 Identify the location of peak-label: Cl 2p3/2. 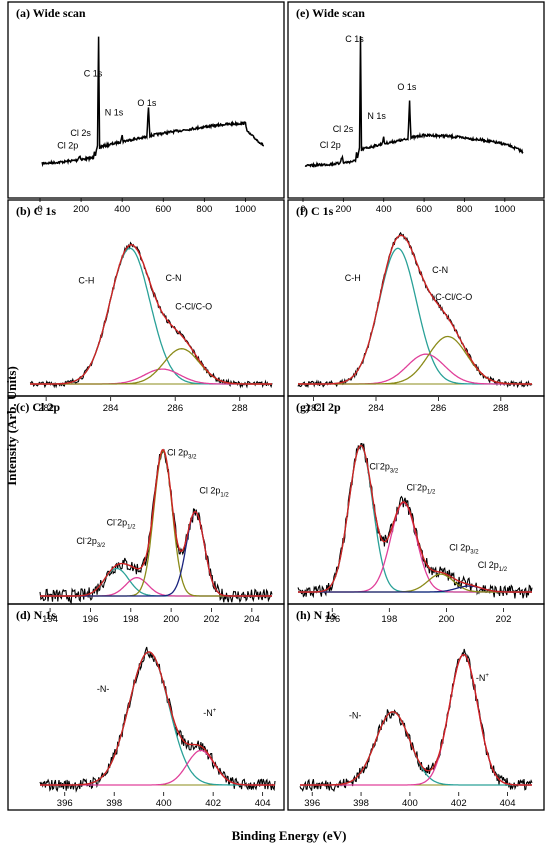
(182, 453).